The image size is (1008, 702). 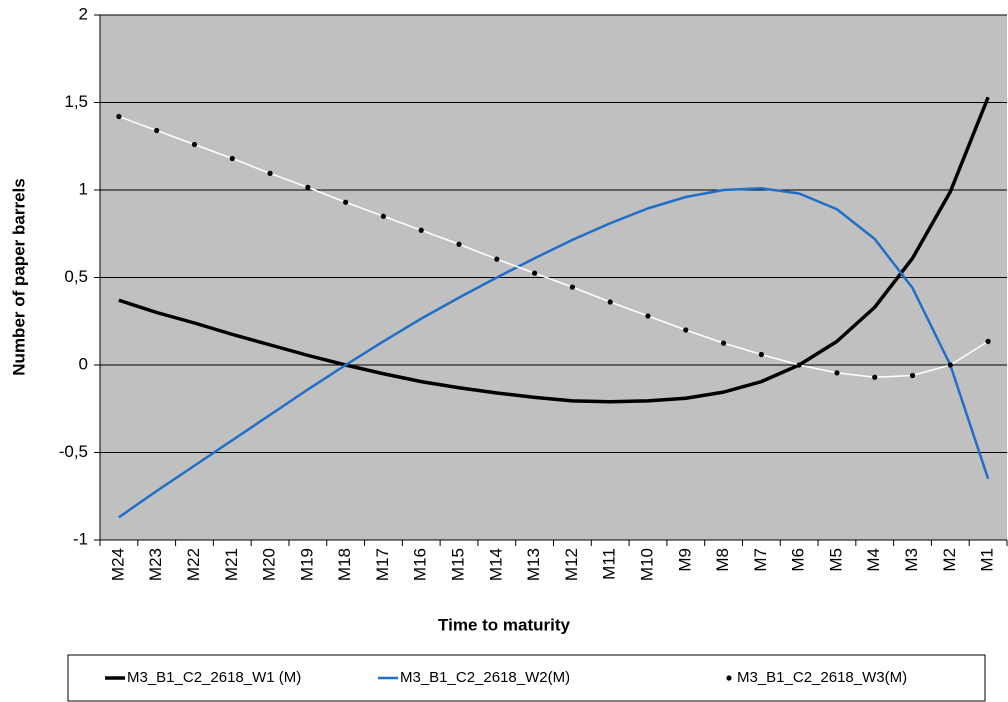 What do you see at coordinates (73, 451) in the screenshot?
I see `y-tick-label: -0,5` at bounding box center [73, 451].